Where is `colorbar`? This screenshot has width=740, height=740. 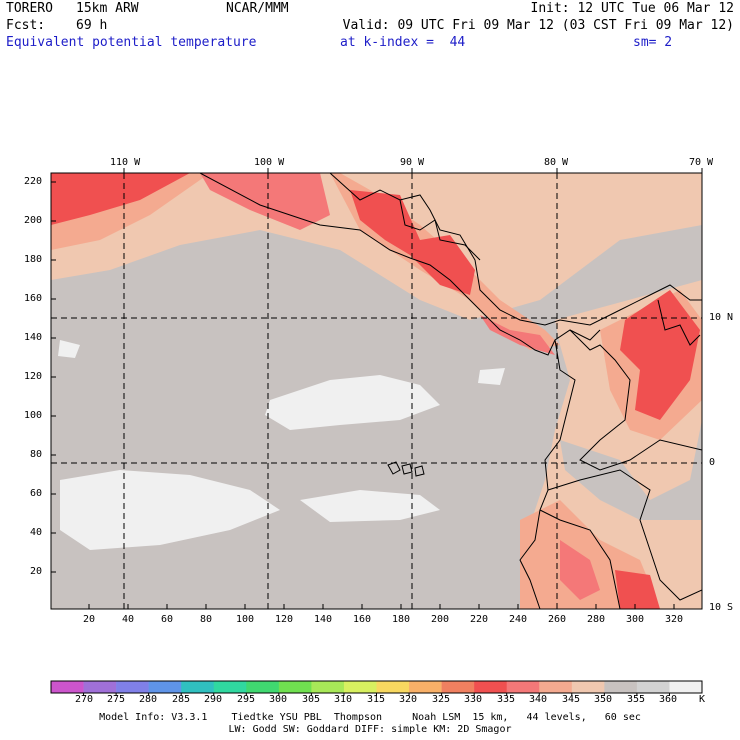
colorbar is located at coordinates (376, 688).